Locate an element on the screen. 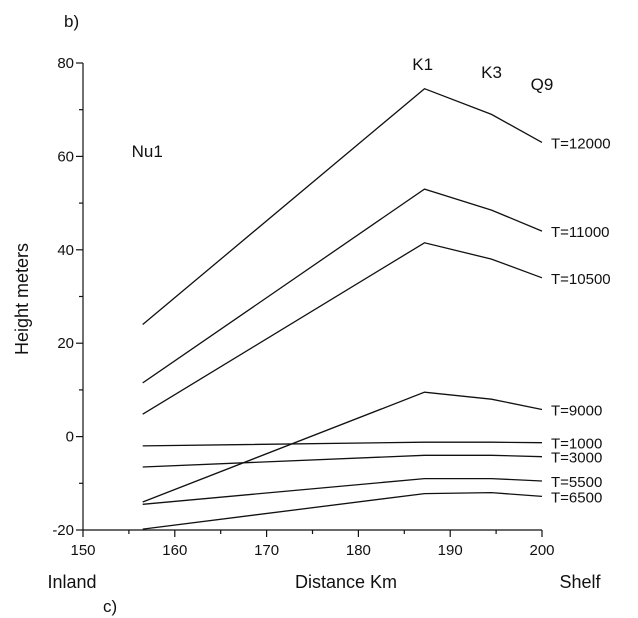  series-label: T=11000 is located at coordinates (580, 232).